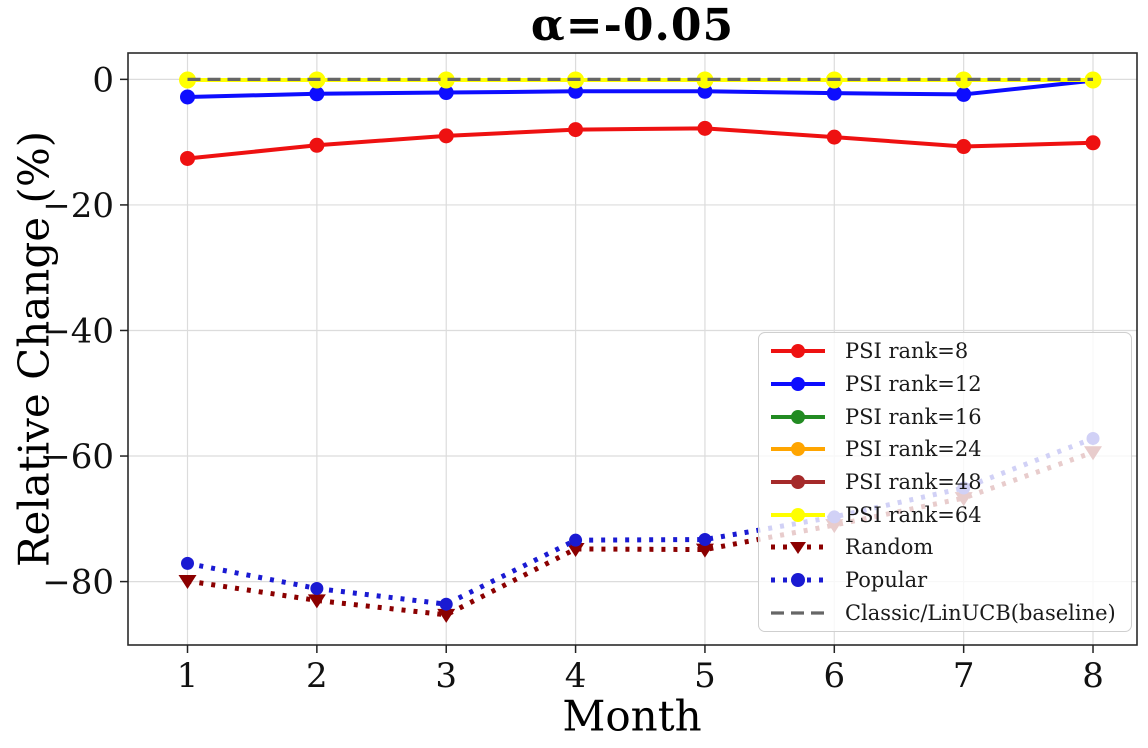  I want to click on x-tick-label: 5, so click(705, 676).